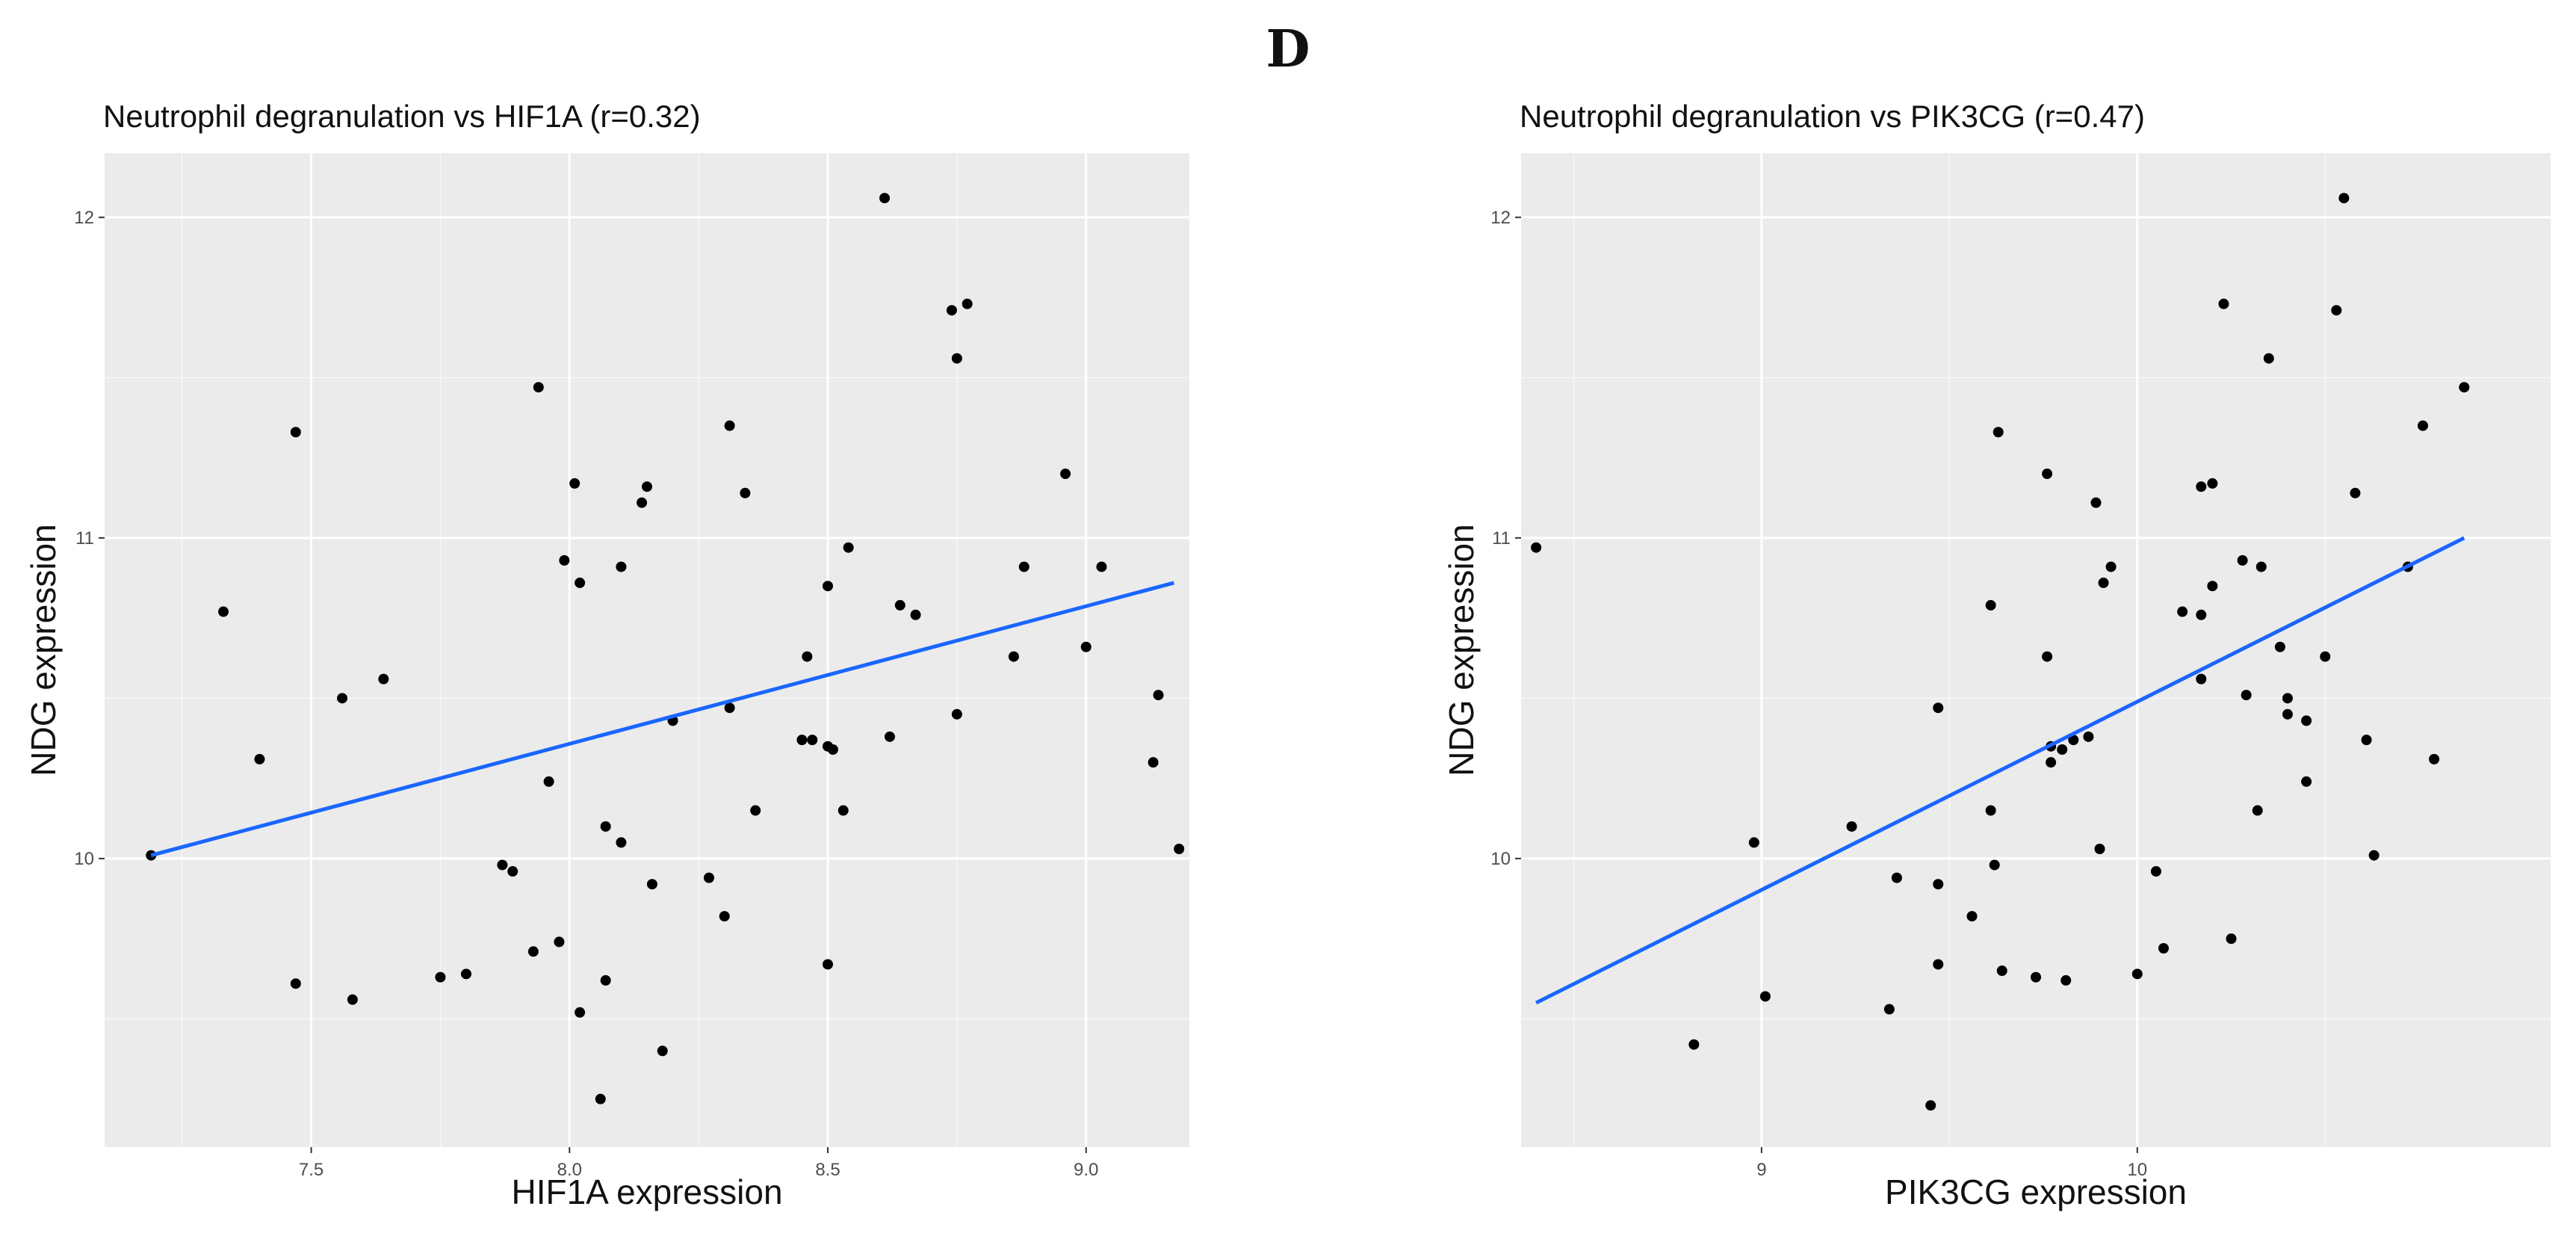 The image size is (2576, 1242). Describe the element at coordinates (1501, 538) in the screenshot. I see `right-y-tick-label: 11` at that location.